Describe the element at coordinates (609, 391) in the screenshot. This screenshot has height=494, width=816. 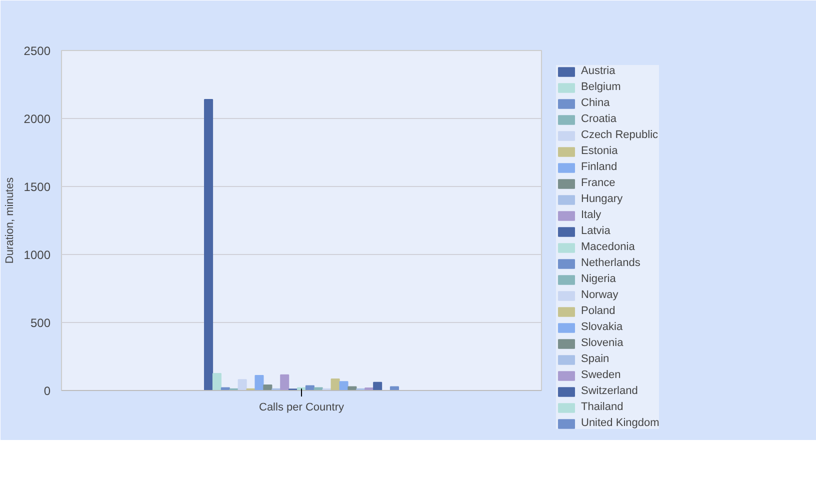
I see `legend-label: Switzerland` at that location.